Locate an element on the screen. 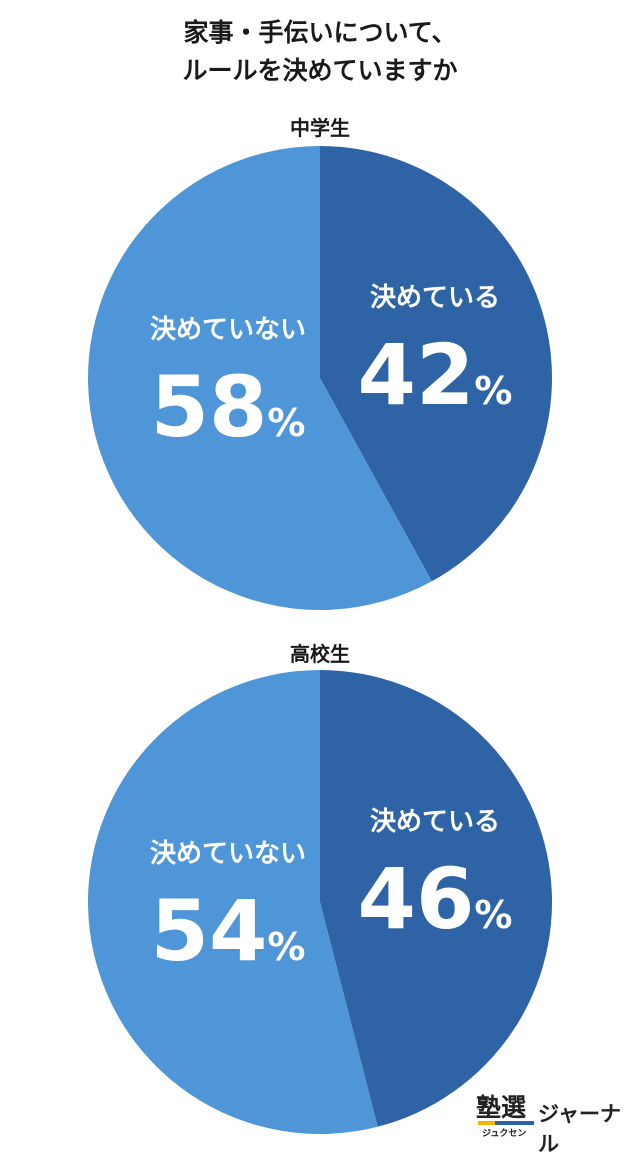 The height and width of the screenshot is (1158, 640). logo-kanji: 塾選 is located at coordinates (501, 1107).